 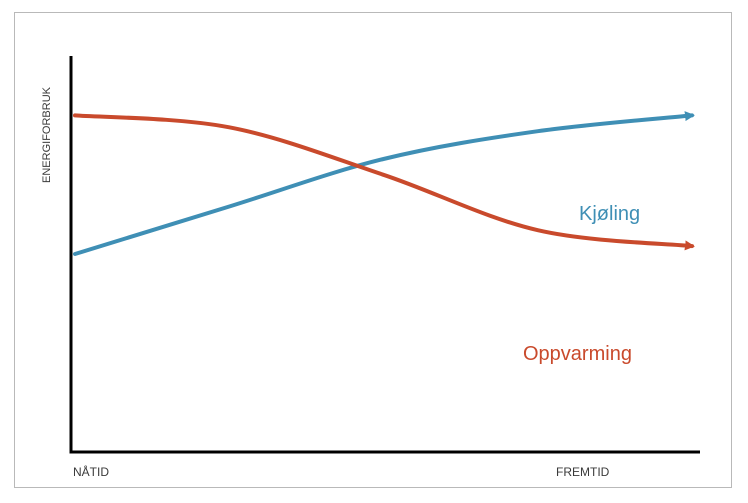 What do you see at coordinates (577, 354) in the screenshot?
I see `series-label-oppvarming: Oppvarming` at bounding box center [577, 354].